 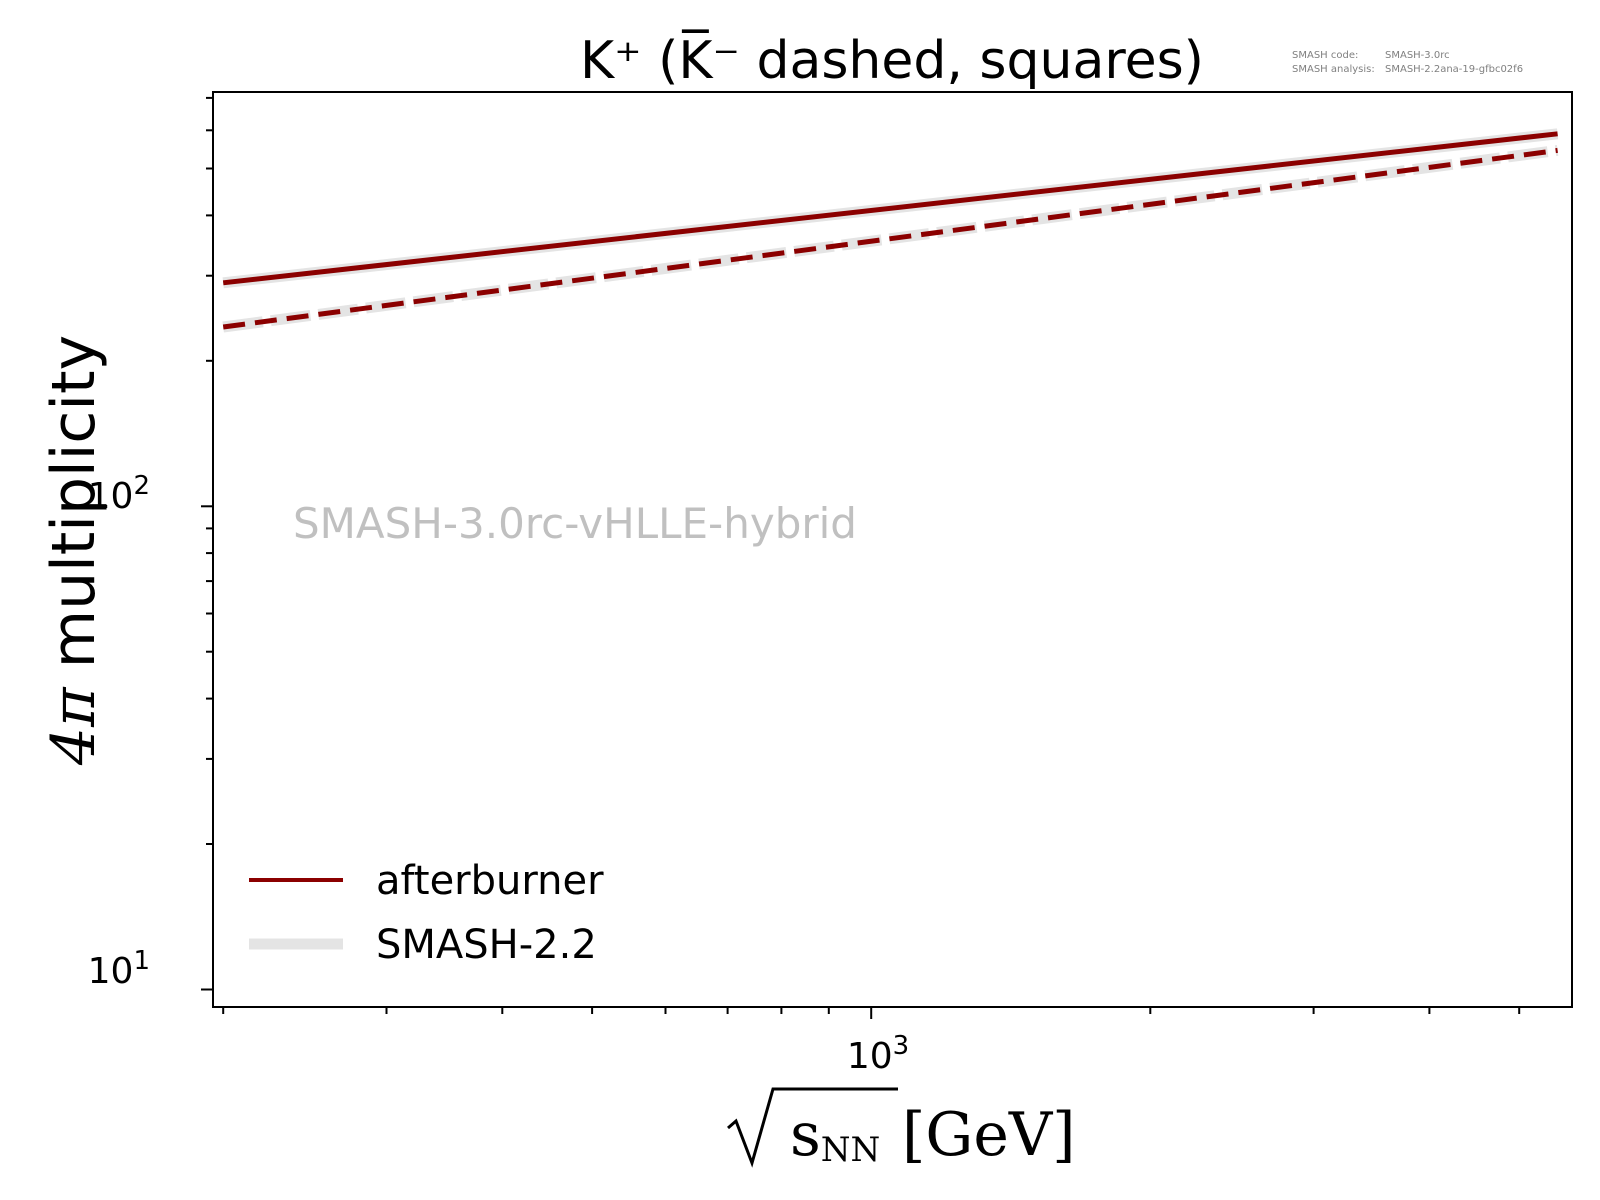 I want to click on x-axis-label: sNN [GeV], so click(x=901, y=1128).